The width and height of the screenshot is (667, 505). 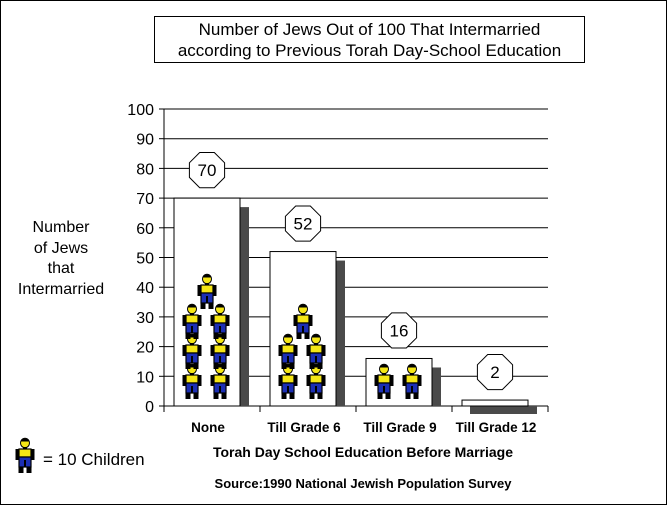 I want to click on y-tick-label: 0, so click(x=149, y=407).